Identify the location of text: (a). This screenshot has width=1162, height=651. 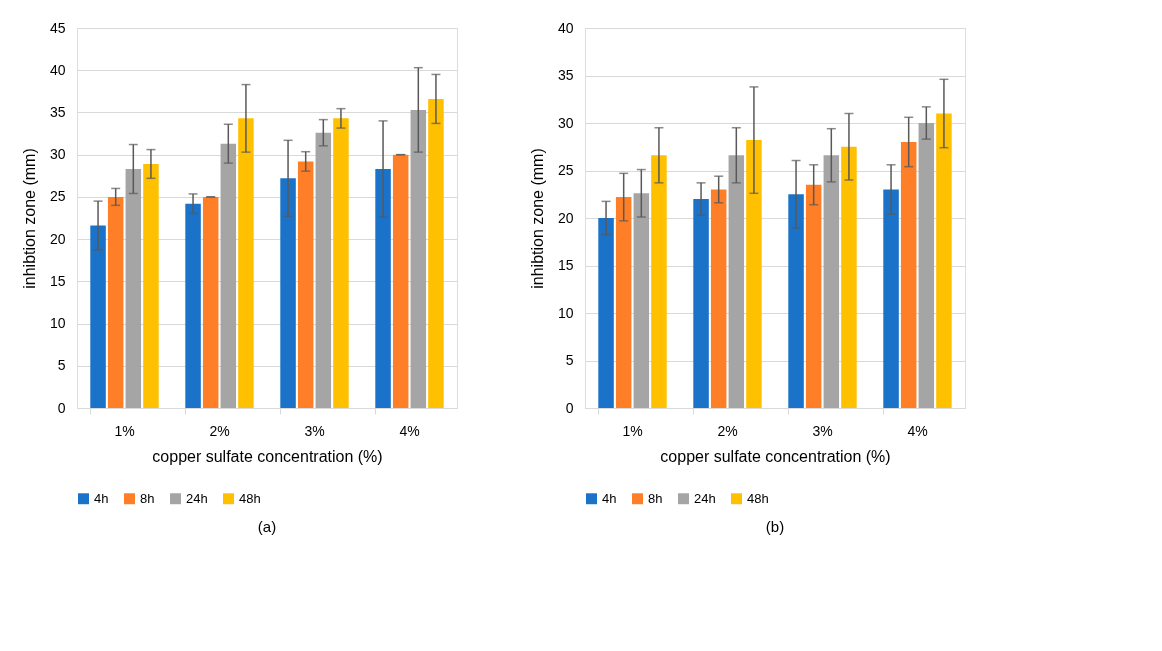
(267, 526).